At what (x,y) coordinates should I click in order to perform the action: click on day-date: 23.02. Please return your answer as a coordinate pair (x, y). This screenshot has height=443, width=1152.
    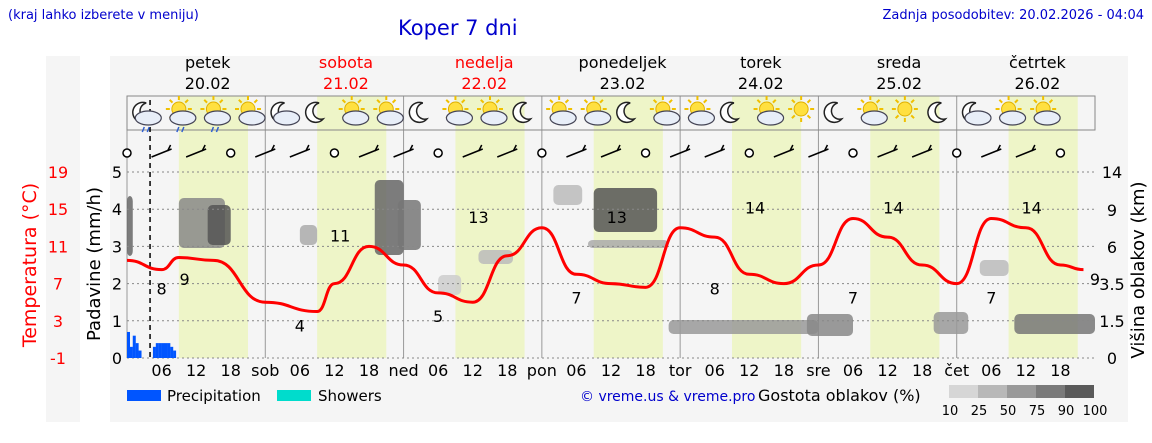
    Looking at the image, I should click on (623, 83).